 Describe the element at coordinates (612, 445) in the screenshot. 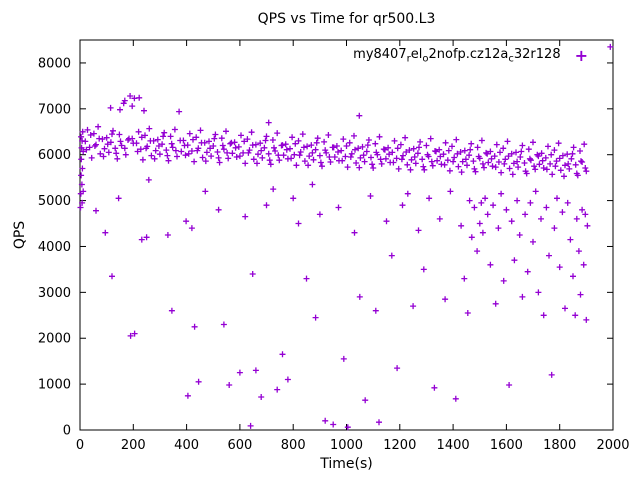

I see `x-tick-label: 2000` at that location.